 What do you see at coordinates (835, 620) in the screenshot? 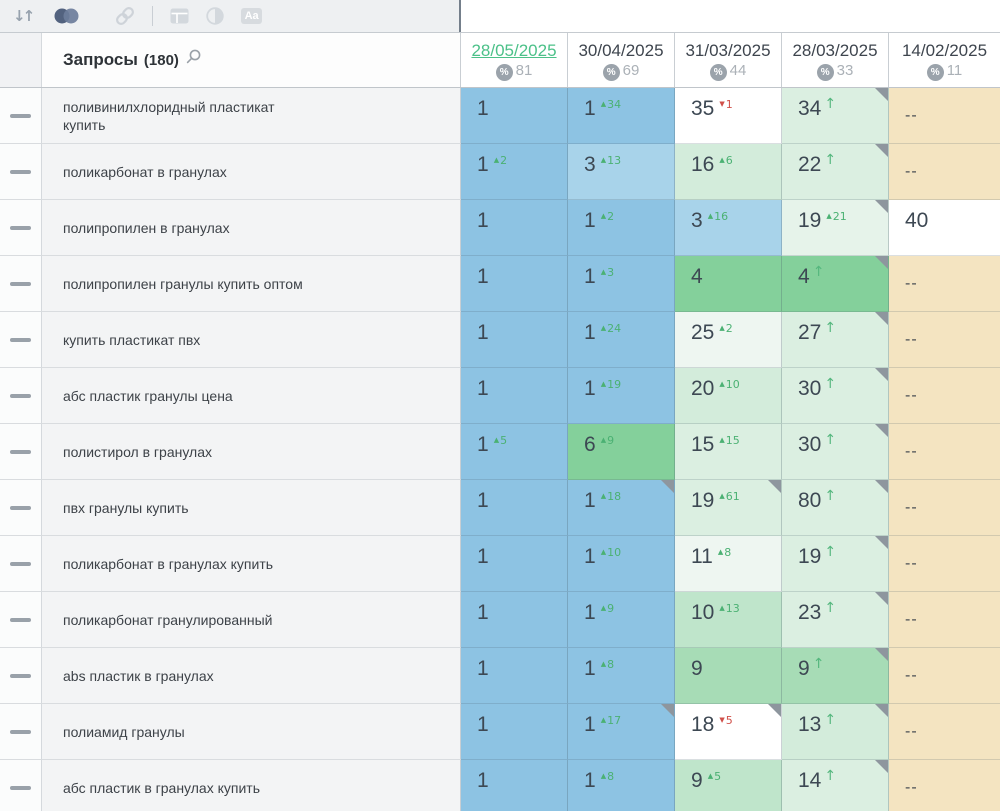
I see `position-cell: 23 ↑` at bounding box center [835, 620].